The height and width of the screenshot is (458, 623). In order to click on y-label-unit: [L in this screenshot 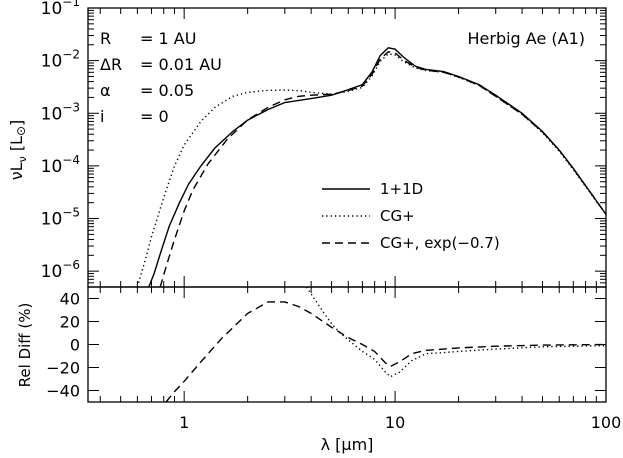, I will do `click(16, 146)`.